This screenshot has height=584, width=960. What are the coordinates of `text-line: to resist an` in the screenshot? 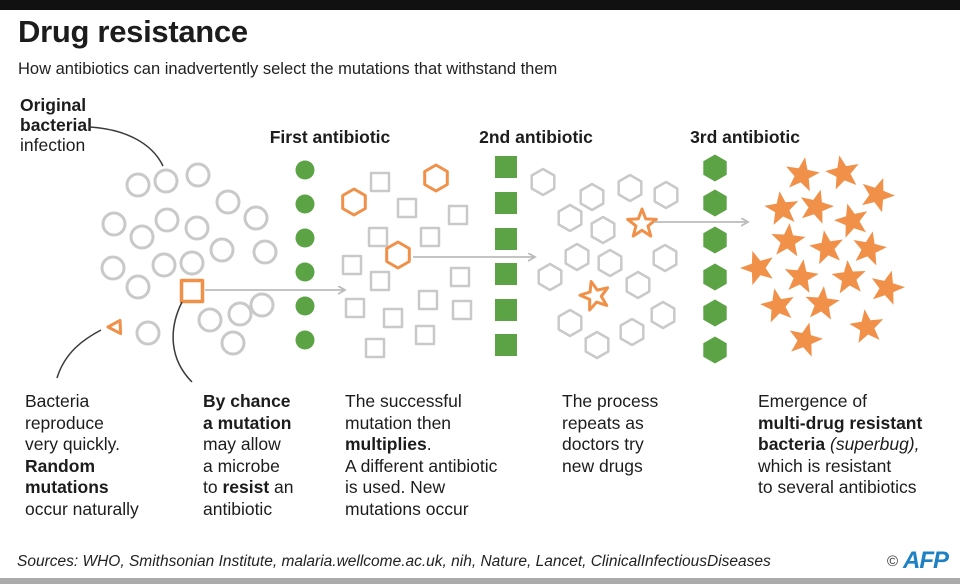 It's located at (248, 487).